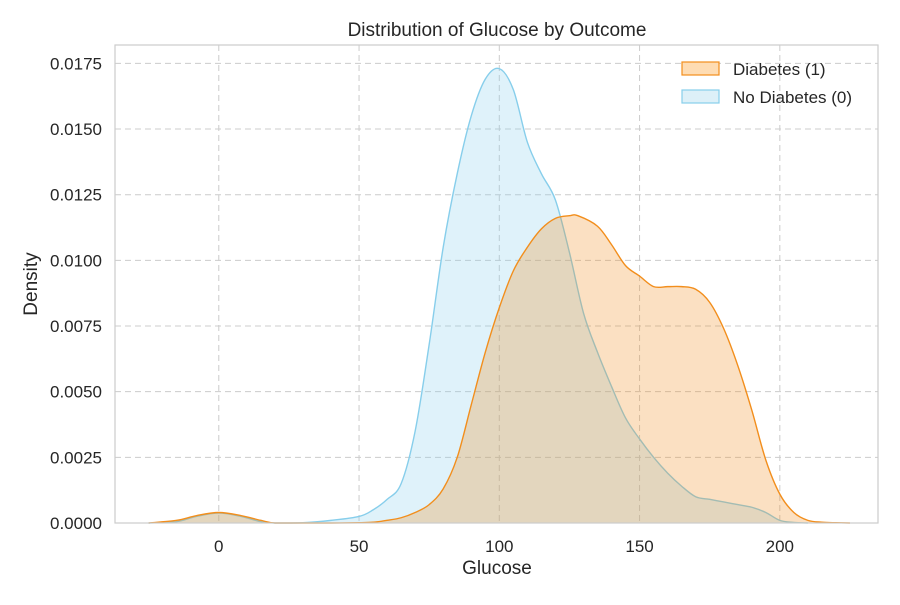 The height and width of the screenshot is (605, 900). What do you see at coordinates (76, 195) in the screenshot?
I see `y-tick-label: 0.0125` at bounding box center [76, 195].